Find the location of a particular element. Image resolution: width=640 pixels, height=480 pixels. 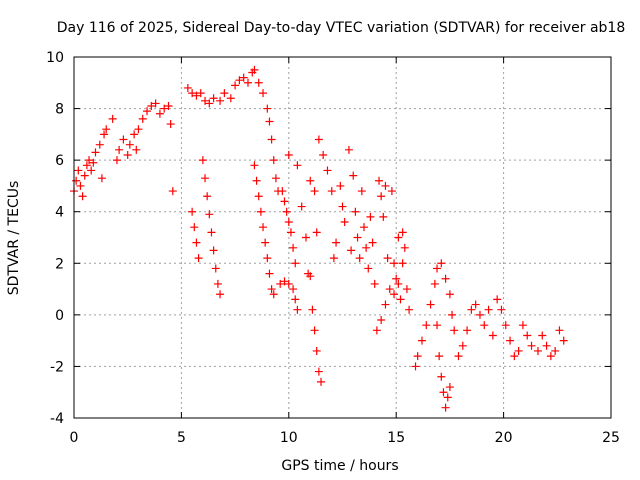

y-tick-label: -2 is located at coordinates (57, 367).